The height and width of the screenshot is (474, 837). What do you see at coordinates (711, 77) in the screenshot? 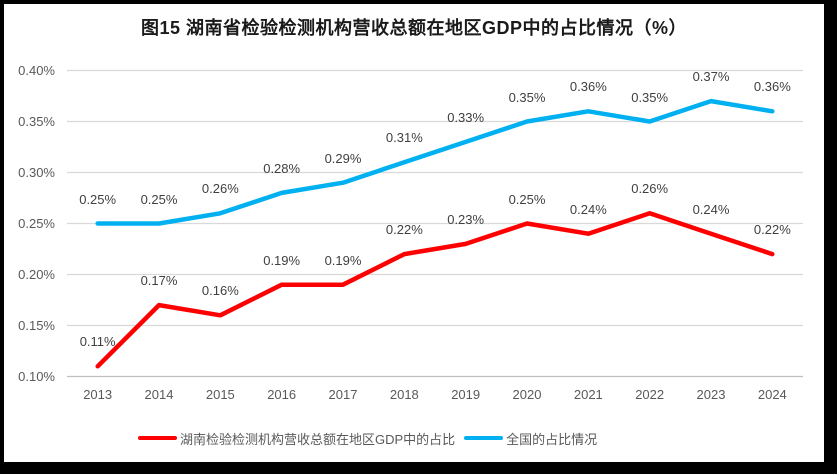
I see `data-label: 0.37%` at bounding box center [711, 77].